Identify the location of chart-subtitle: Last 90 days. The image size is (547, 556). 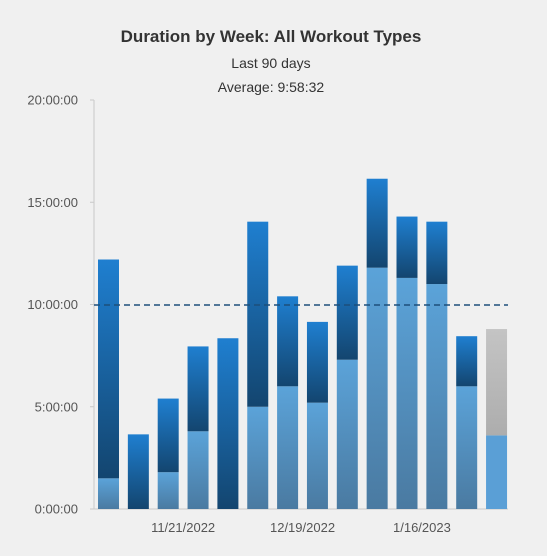
(270, 63).